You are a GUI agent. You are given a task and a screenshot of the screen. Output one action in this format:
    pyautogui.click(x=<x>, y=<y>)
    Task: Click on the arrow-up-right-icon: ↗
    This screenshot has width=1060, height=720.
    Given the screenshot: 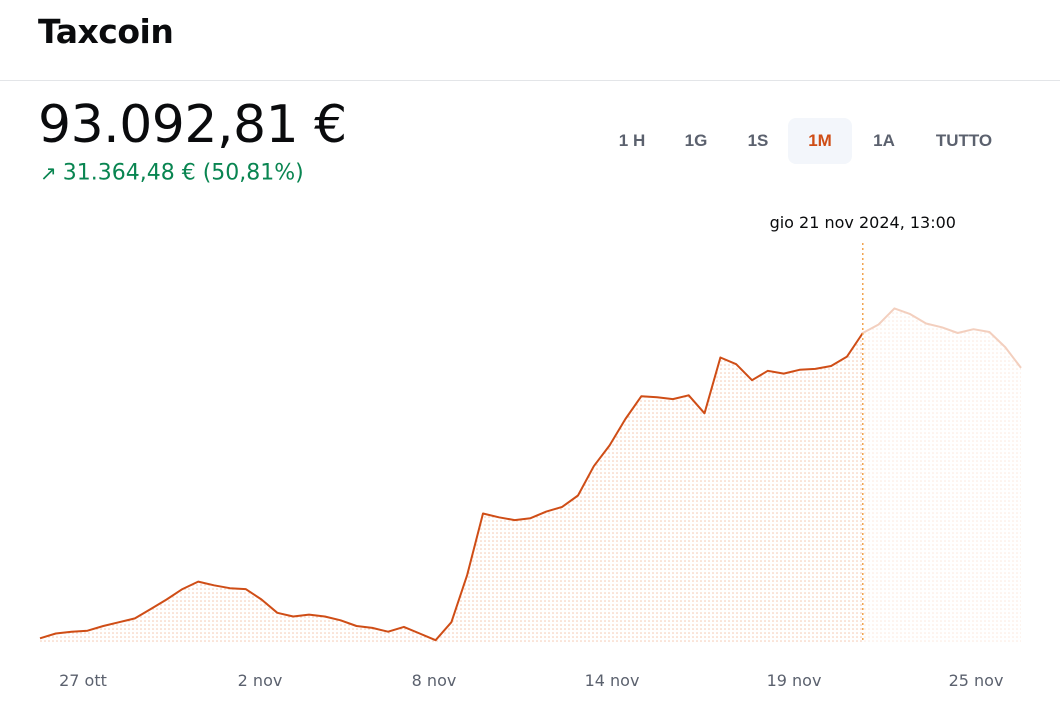 What is the action you would take?
    pyautogui.click(x=48, y=173)
    